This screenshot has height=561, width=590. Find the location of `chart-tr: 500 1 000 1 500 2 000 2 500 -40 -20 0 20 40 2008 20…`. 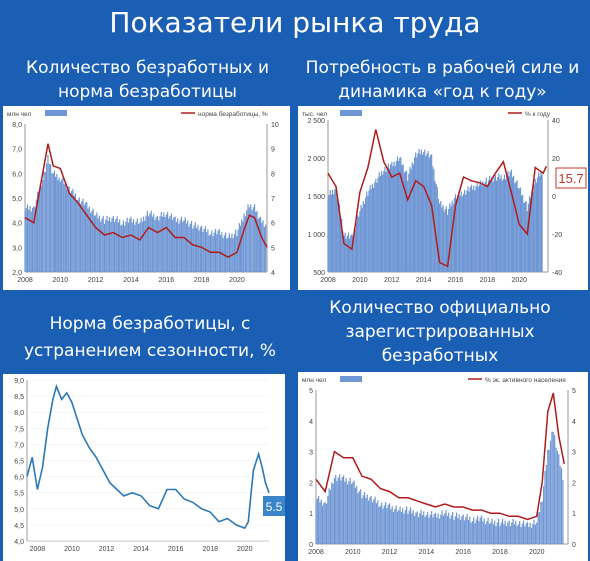

chart-tr: 500 1 000 1 500 2 000 2 500 -40 -20 0 20 40 2008 20… is located at coordinates (444, 197).